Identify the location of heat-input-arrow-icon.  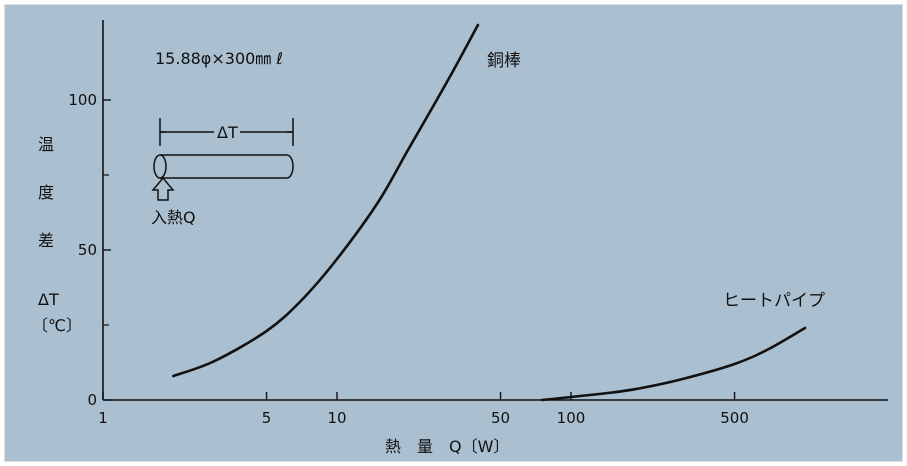
(163, 188).